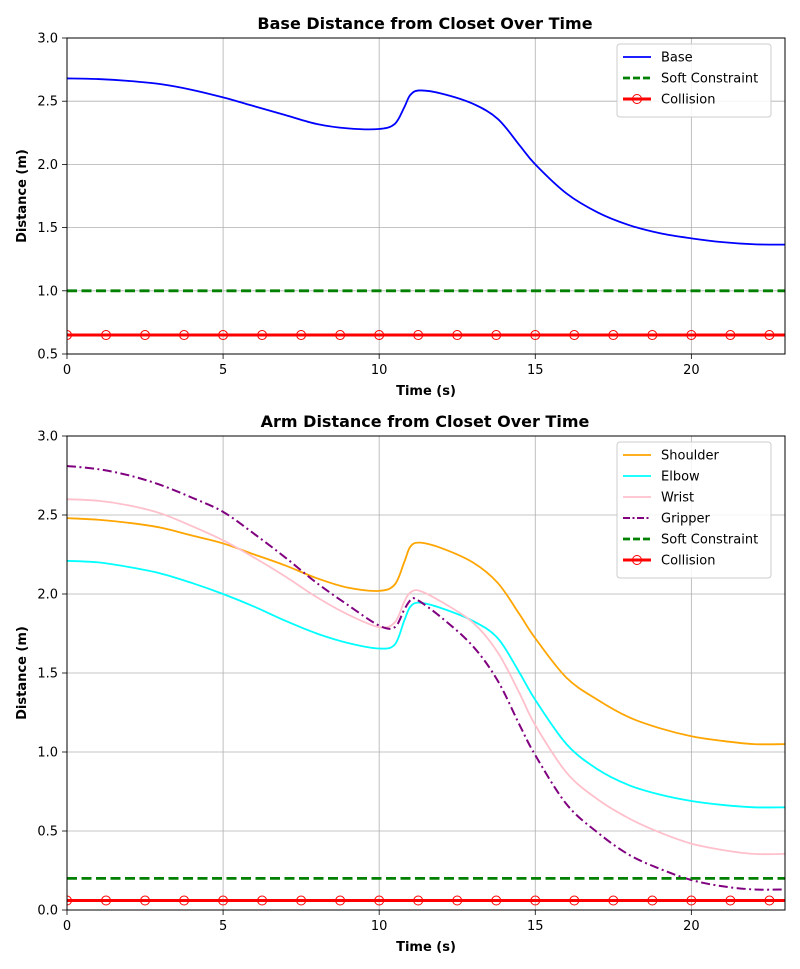 This screenshot has width=800, height=969. Describe the element at coordinates (47, 911) in the screenshot. I see `y-tick-label: 0.0` at that location.